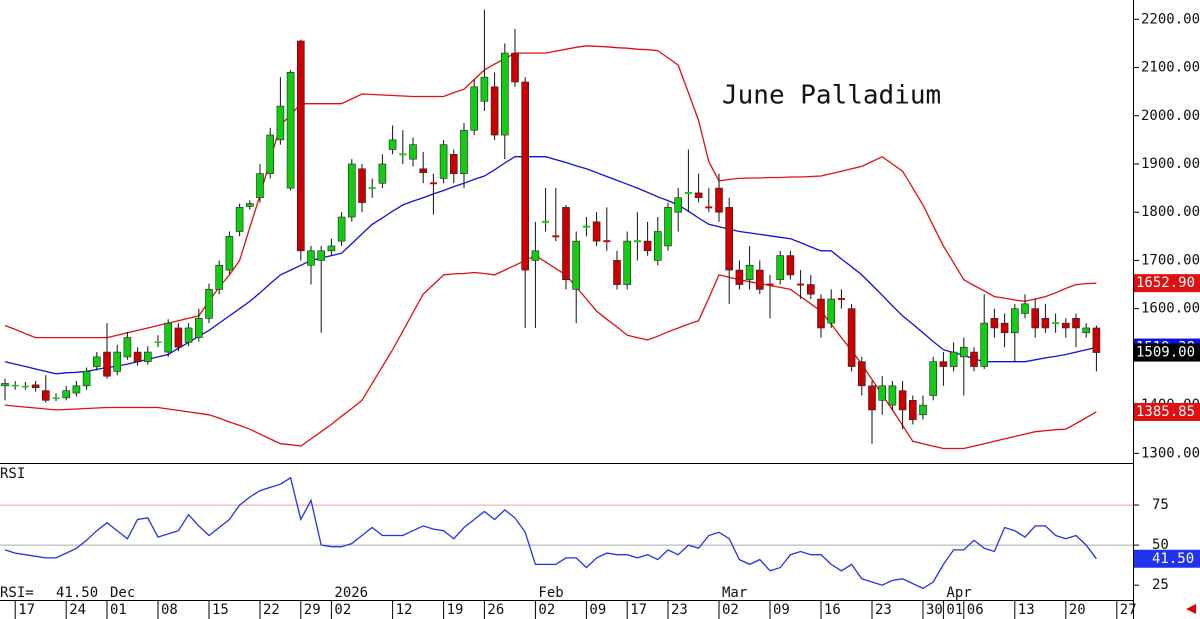 Image resolution: width=1200 pixels, height=619 pixels. Describe the element at coordinates (1026, 610) in the screenshot. I see `x-tick-label: 13` at that location.